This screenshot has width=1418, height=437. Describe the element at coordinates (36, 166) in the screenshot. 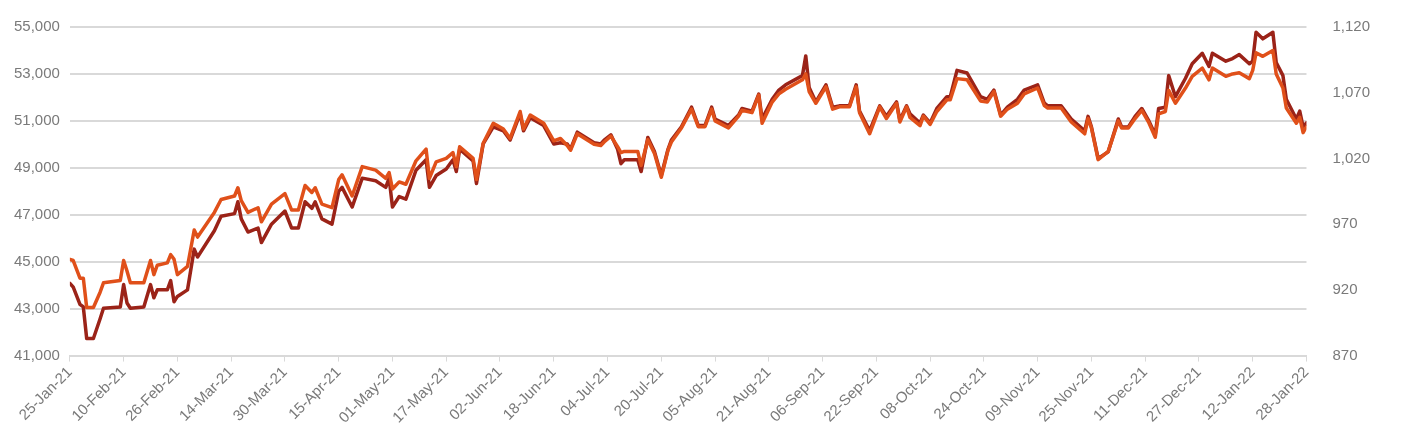

I see `y-tick-label: 49,000` at that location.